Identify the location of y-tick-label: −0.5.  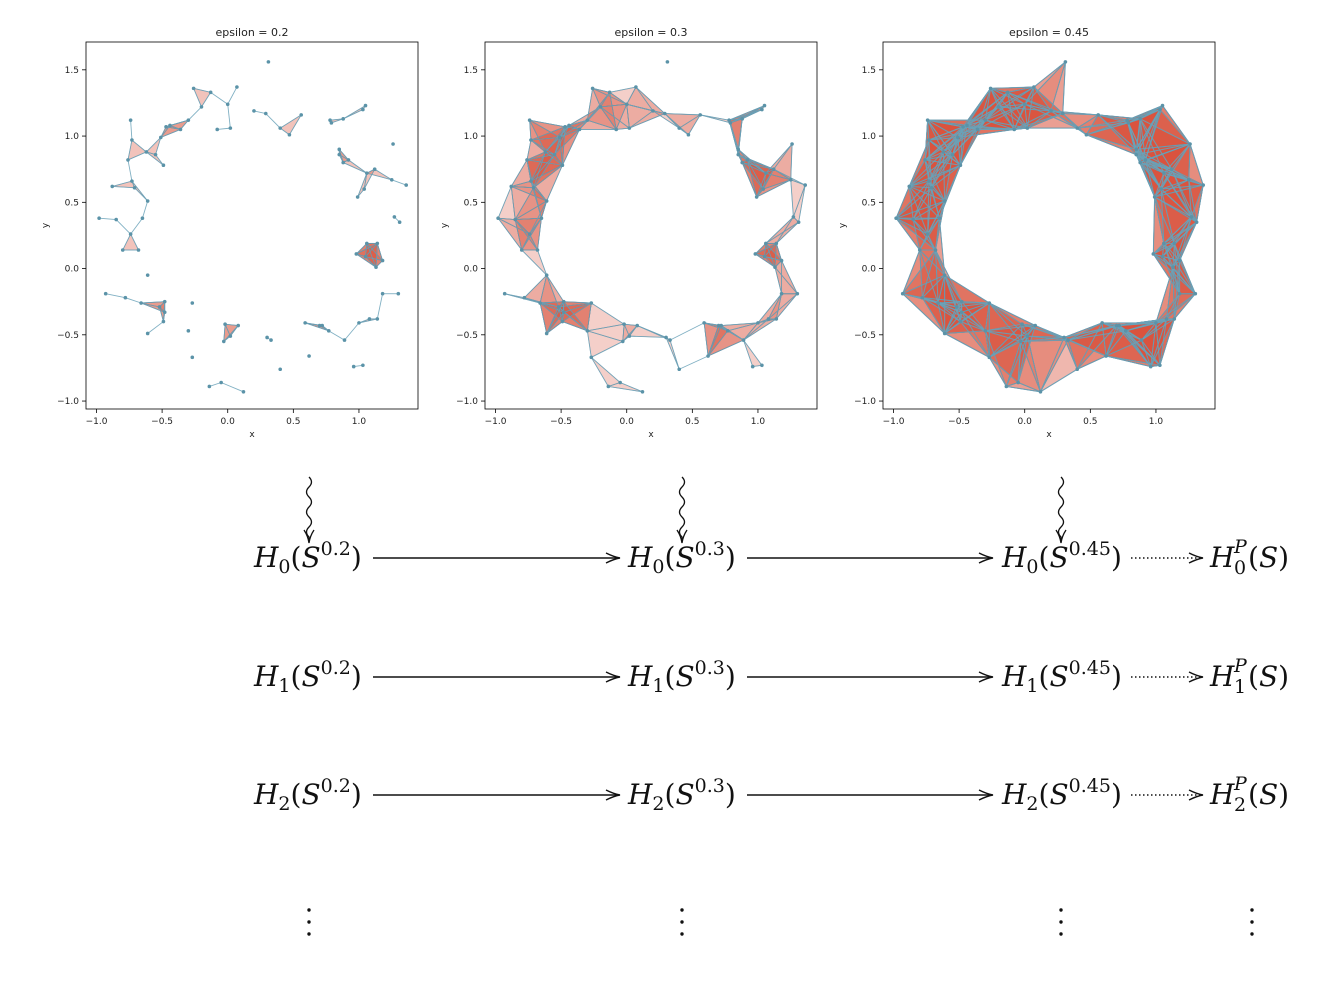
(68, 336).